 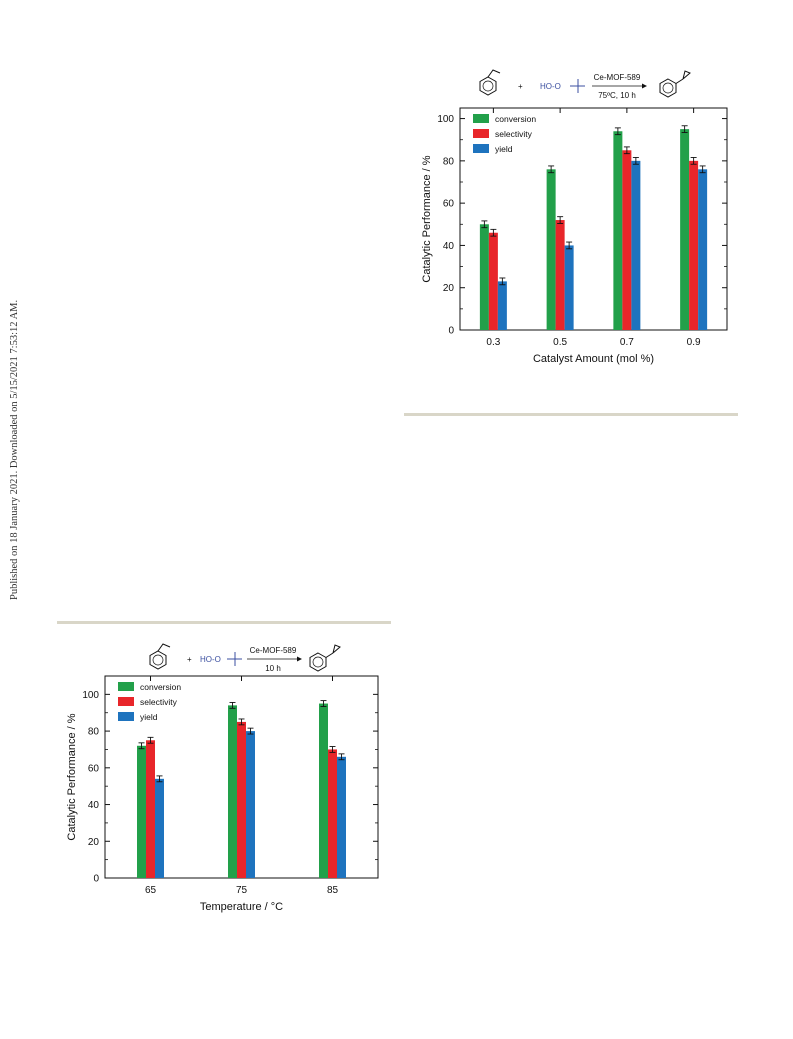 What do you see at coordinates (241, 907) in the screenshot?
I see `x-axis-label: Temperature / °C` at bounding box center [241, 907].